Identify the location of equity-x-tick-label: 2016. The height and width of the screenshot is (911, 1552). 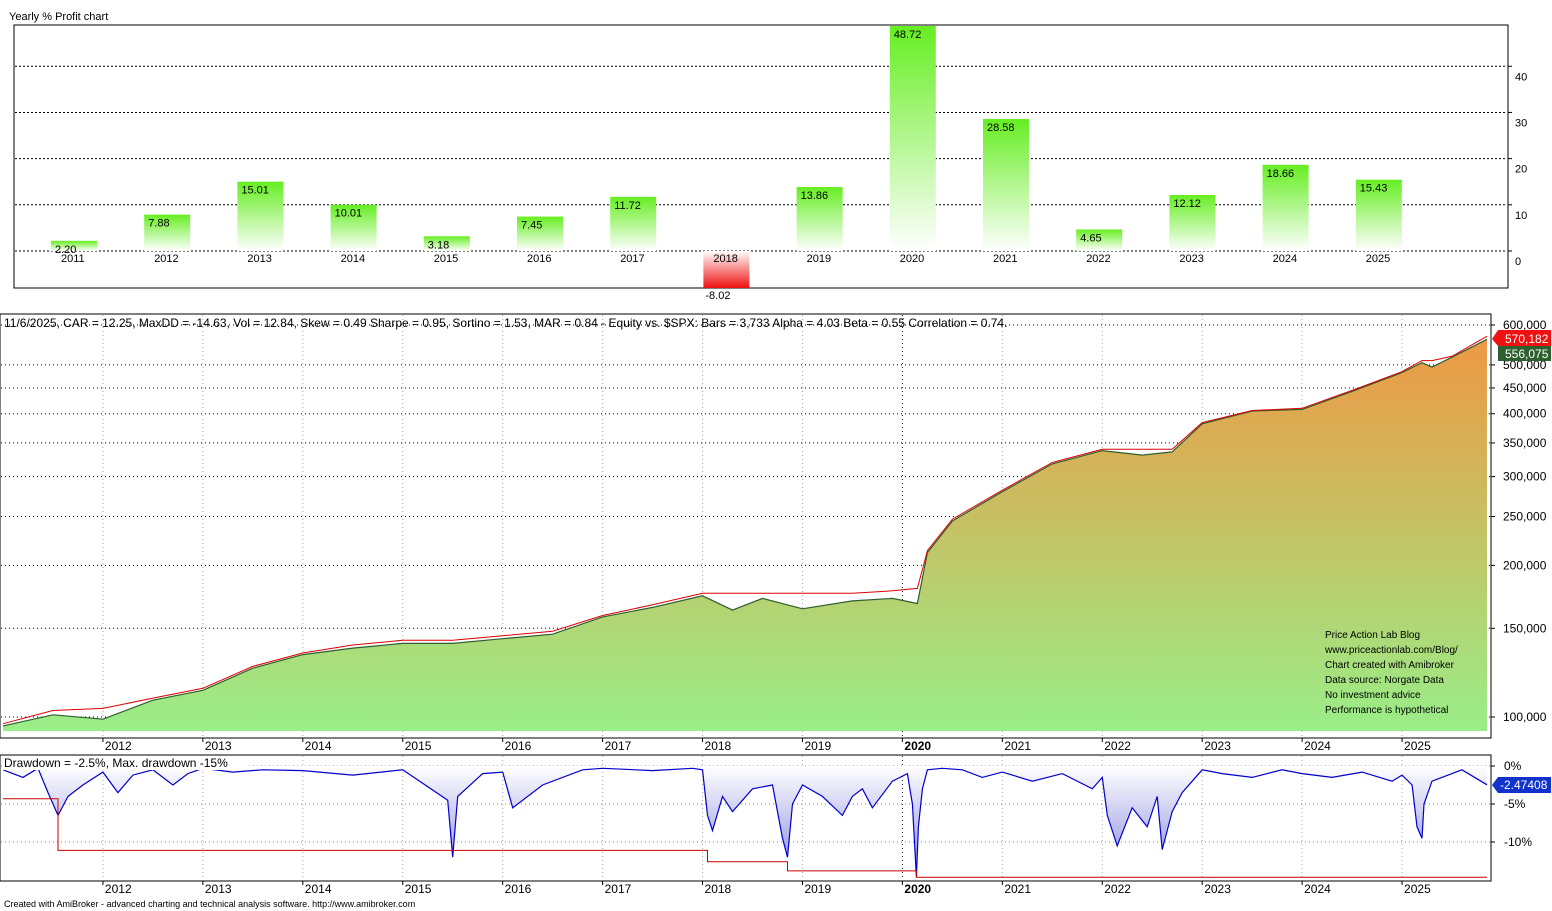
(518, 746).